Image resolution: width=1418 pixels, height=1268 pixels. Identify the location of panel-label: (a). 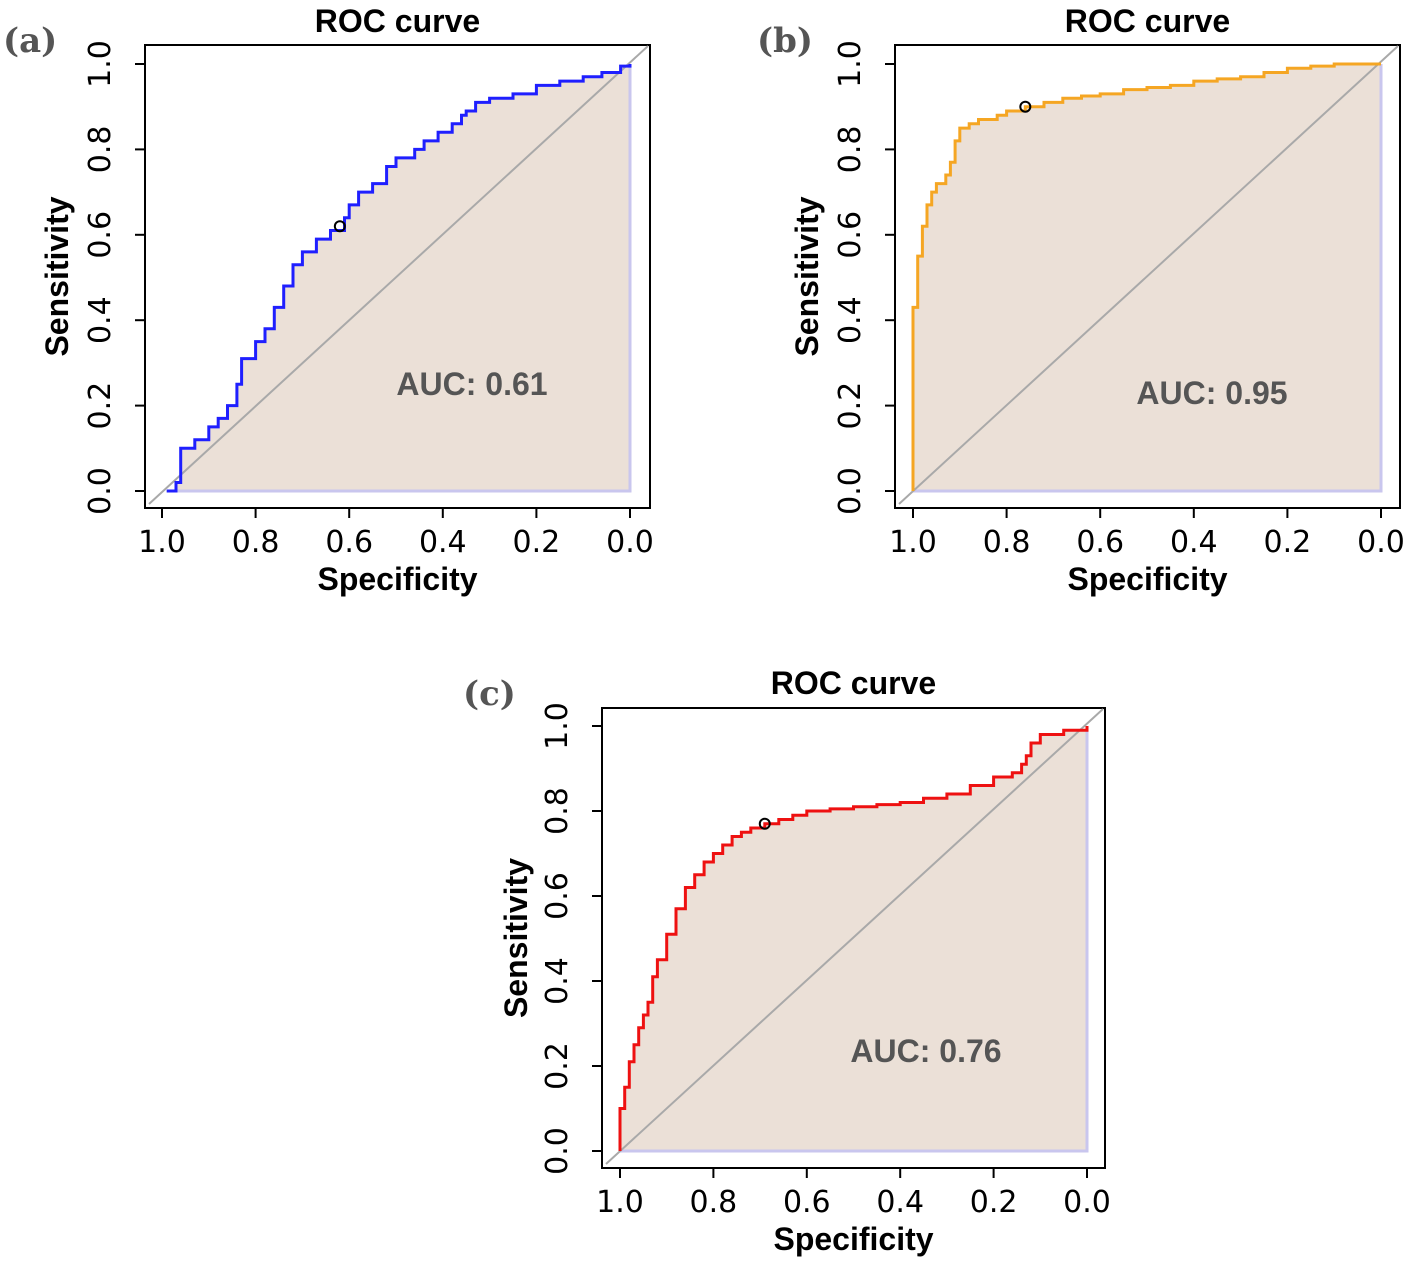
(30, 41).